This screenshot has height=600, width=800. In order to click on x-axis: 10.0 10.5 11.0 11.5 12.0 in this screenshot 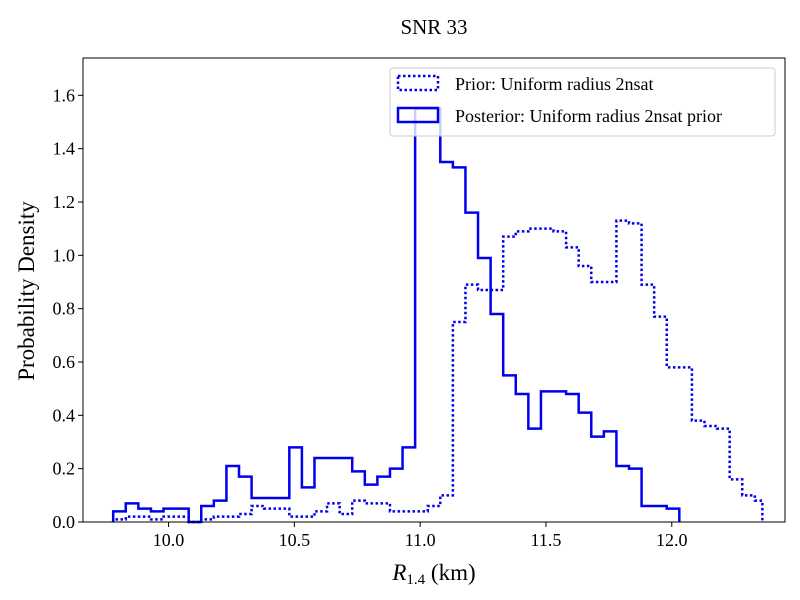, I will do `click(420, 536)`.